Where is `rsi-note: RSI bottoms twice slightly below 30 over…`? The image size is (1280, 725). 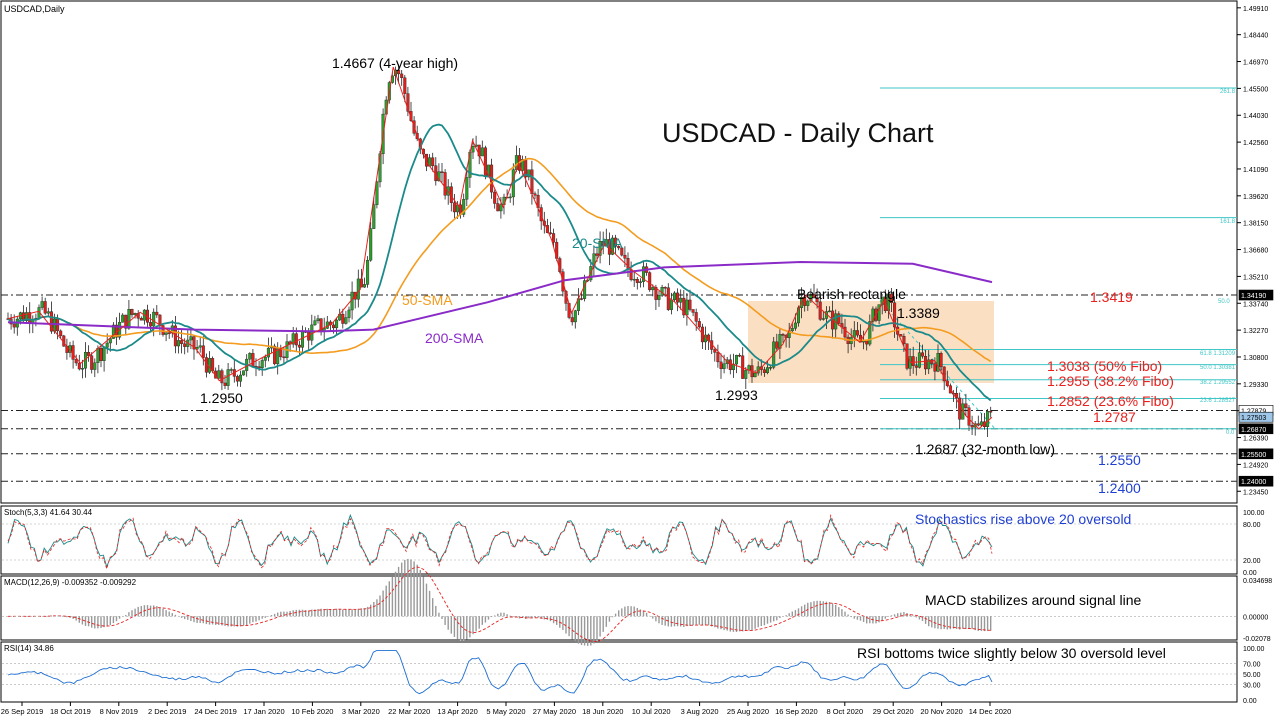 rsi-note: RSI bottoms twice slightly below 30 over… is located at coordinates (1011, 653).